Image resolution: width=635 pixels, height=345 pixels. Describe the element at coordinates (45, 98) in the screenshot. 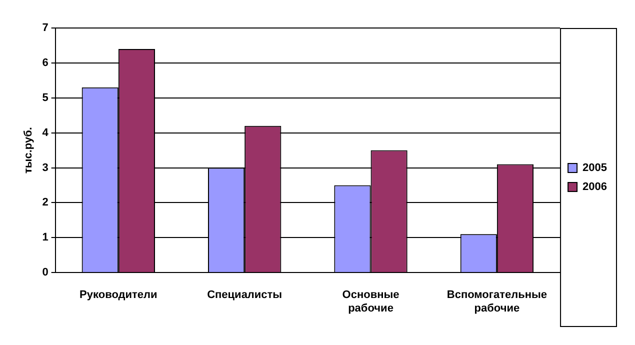

I see `y-tick-label: 5` at that location.